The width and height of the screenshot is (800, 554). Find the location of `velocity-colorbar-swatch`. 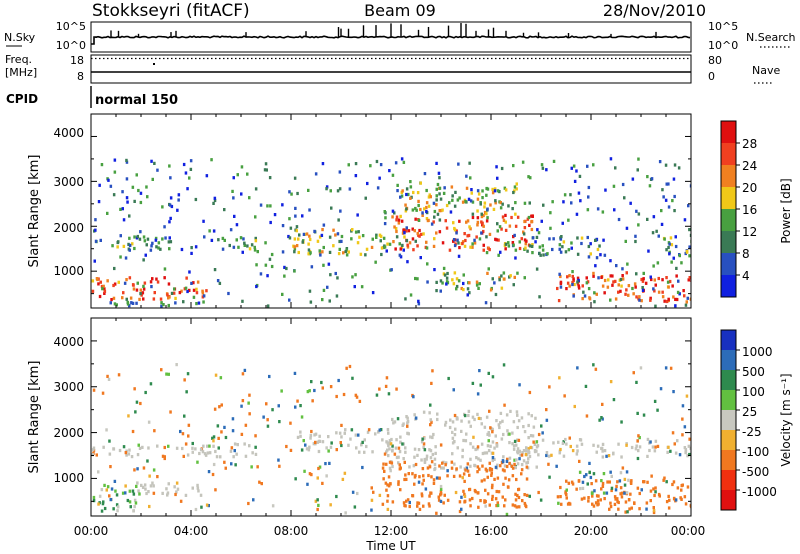

velocity-colorbar-swatch is located at coordinates (728, 400).